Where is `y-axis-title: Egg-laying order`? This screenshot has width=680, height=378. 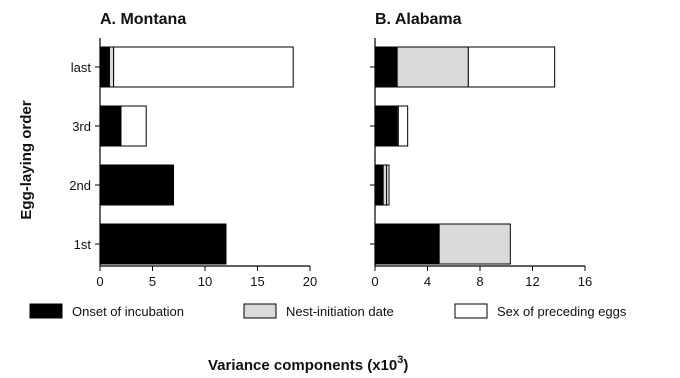
y-axis-title: Egg-laying order is located at coordinates (26, 159).